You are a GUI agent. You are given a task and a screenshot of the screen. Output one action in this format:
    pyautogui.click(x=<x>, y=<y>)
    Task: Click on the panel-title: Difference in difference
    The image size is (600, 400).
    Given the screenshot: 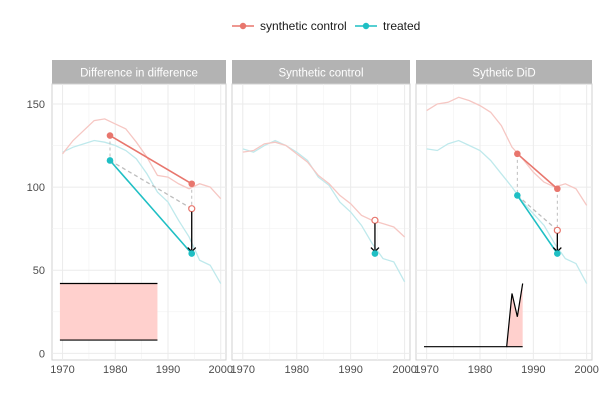 What is the action you would take?
    pyautogui.click(x=139, y=74)
    